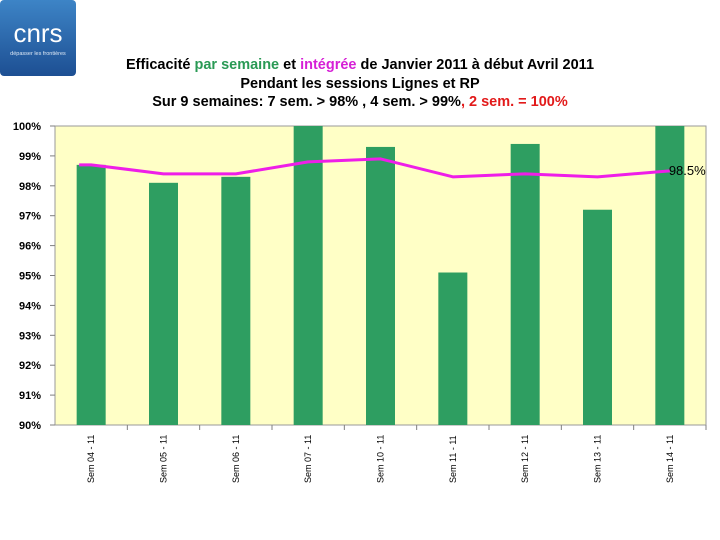 This screenshot has height=540, width=720. What do you see at coordinates (30, 277) in the screenshot?
I see `y-tick-label: 95%` at bounding box center [30, 277].